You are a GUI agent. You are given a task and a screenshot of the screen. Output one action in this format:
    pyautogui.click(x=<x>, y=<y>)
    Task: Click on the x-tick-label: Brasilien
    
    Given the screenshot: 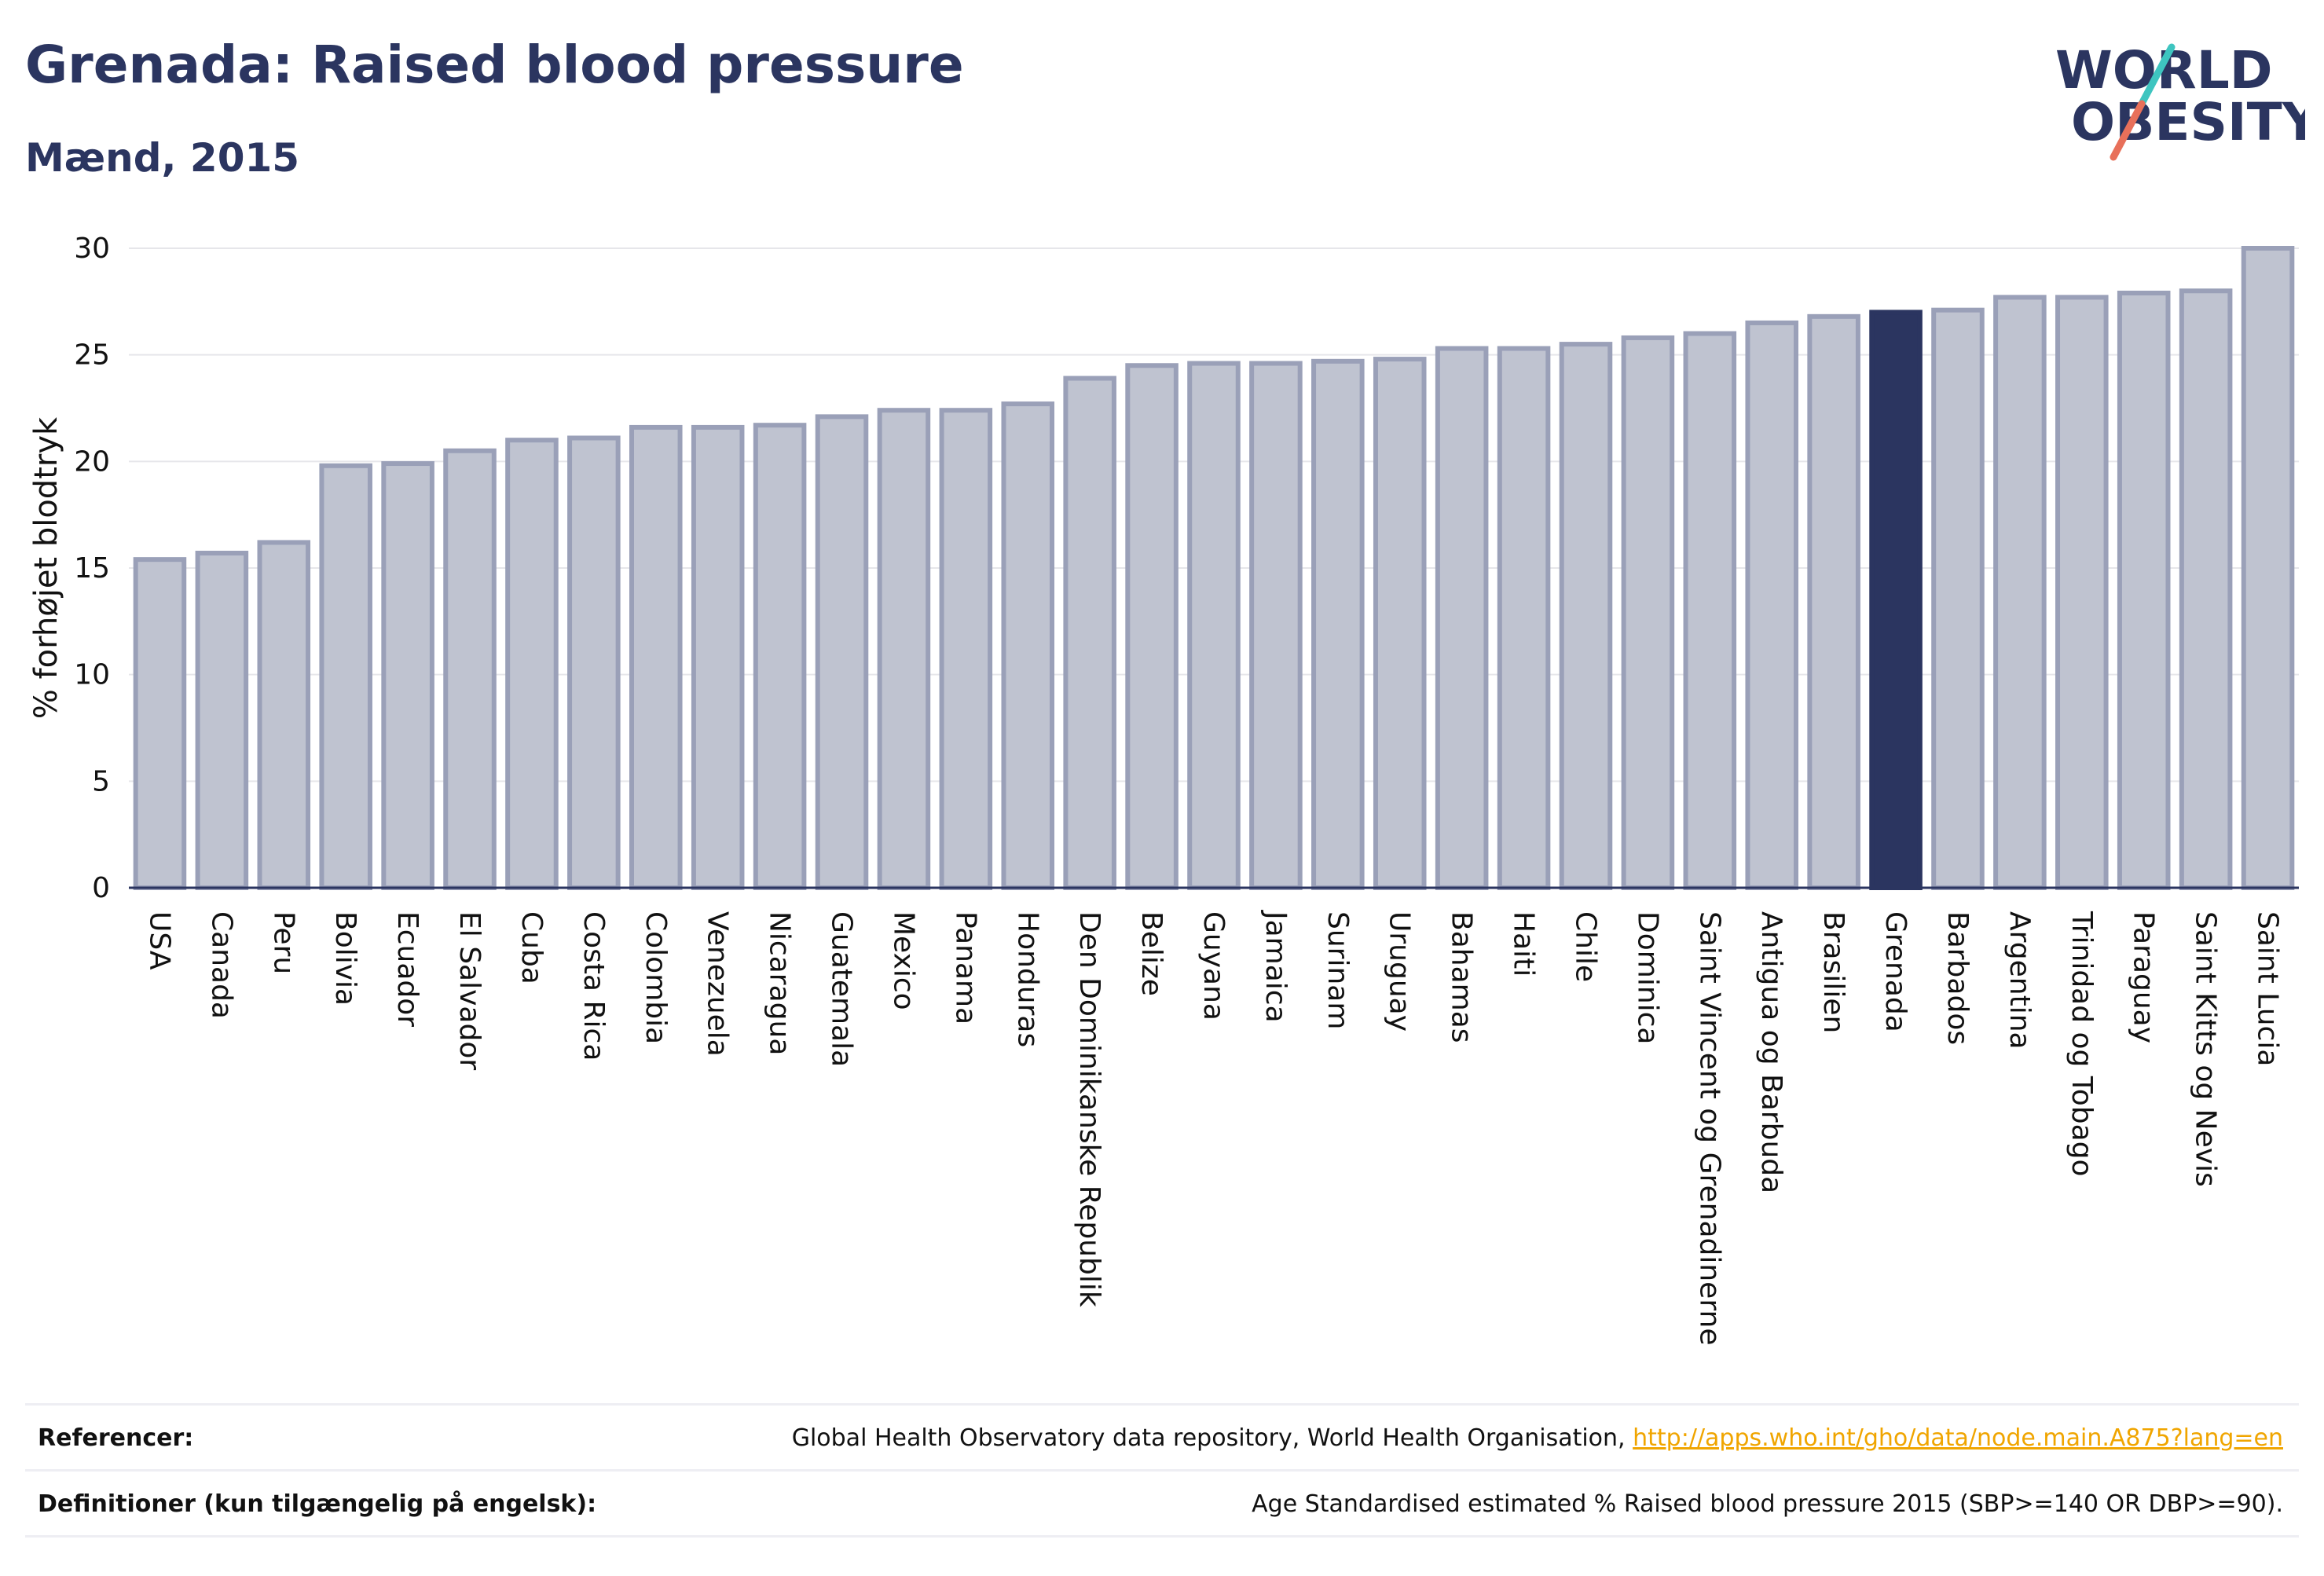 What is the action you would take?
    pyautogui.click(x=1833, y=972)
    